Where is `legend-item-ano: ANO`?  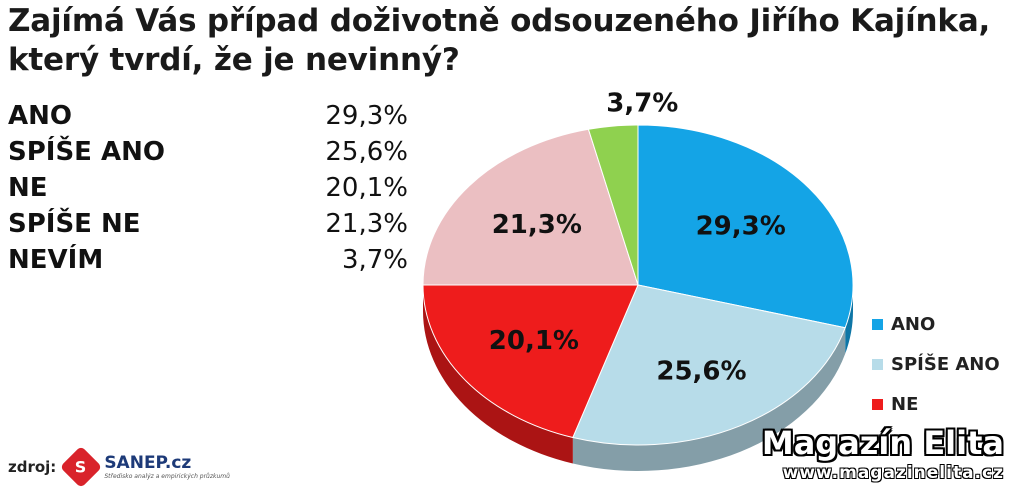 legend-item-ano: ANO is located at coordinates (936, 324).